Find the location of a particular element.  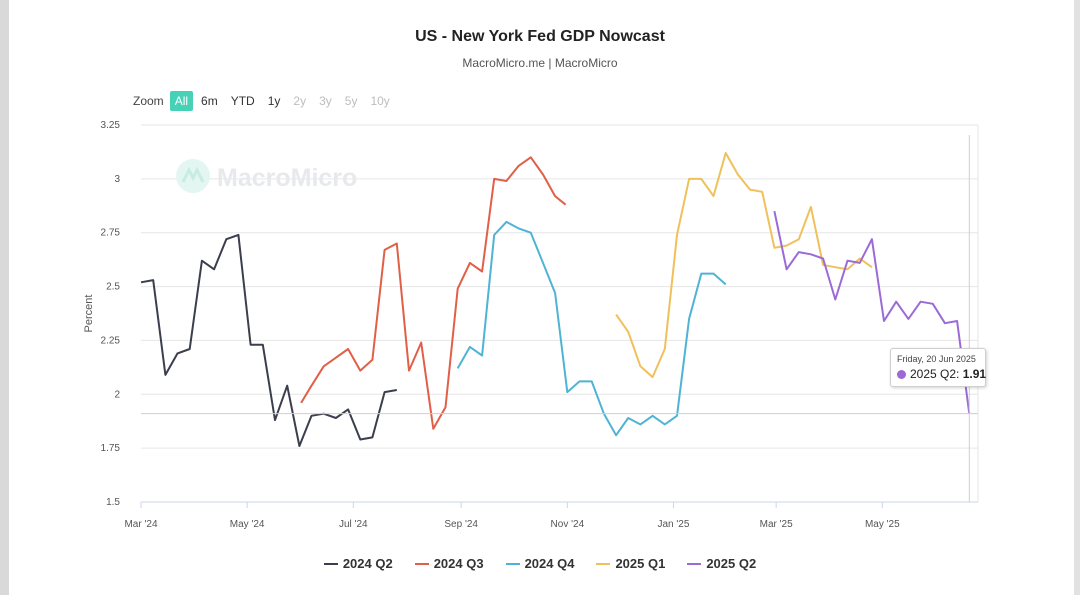

y-tick-label: 3 is located at coordinates (117, 179).